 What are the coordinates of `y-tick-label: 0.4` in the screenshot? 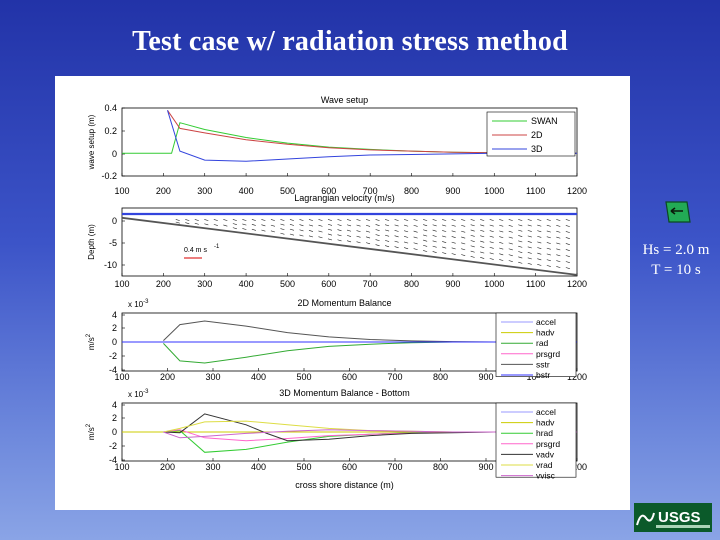 It's located at (110, 108).